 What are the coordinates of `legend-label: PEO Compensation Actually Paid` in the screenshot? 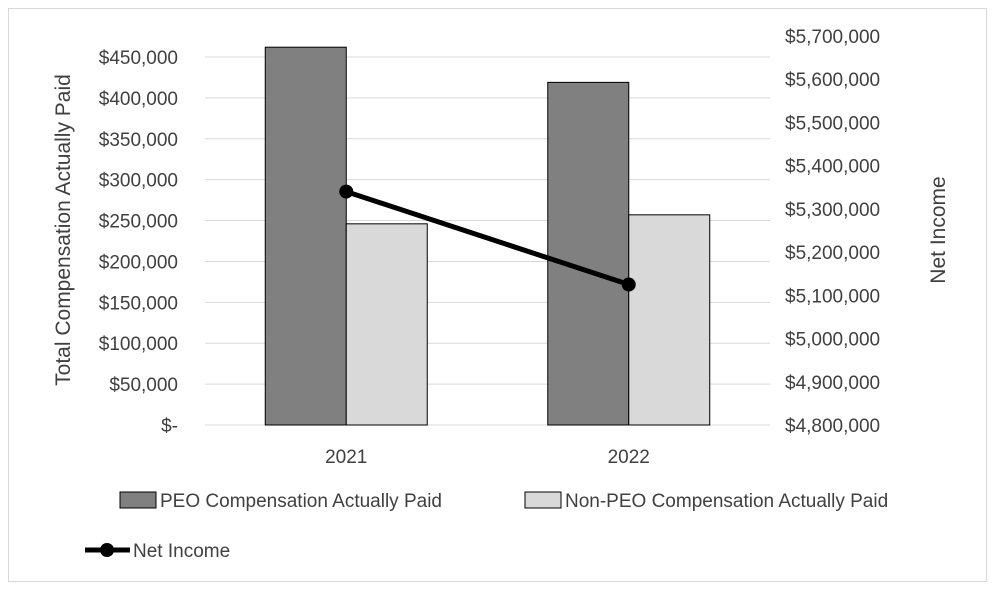 It's located at (301, 501).